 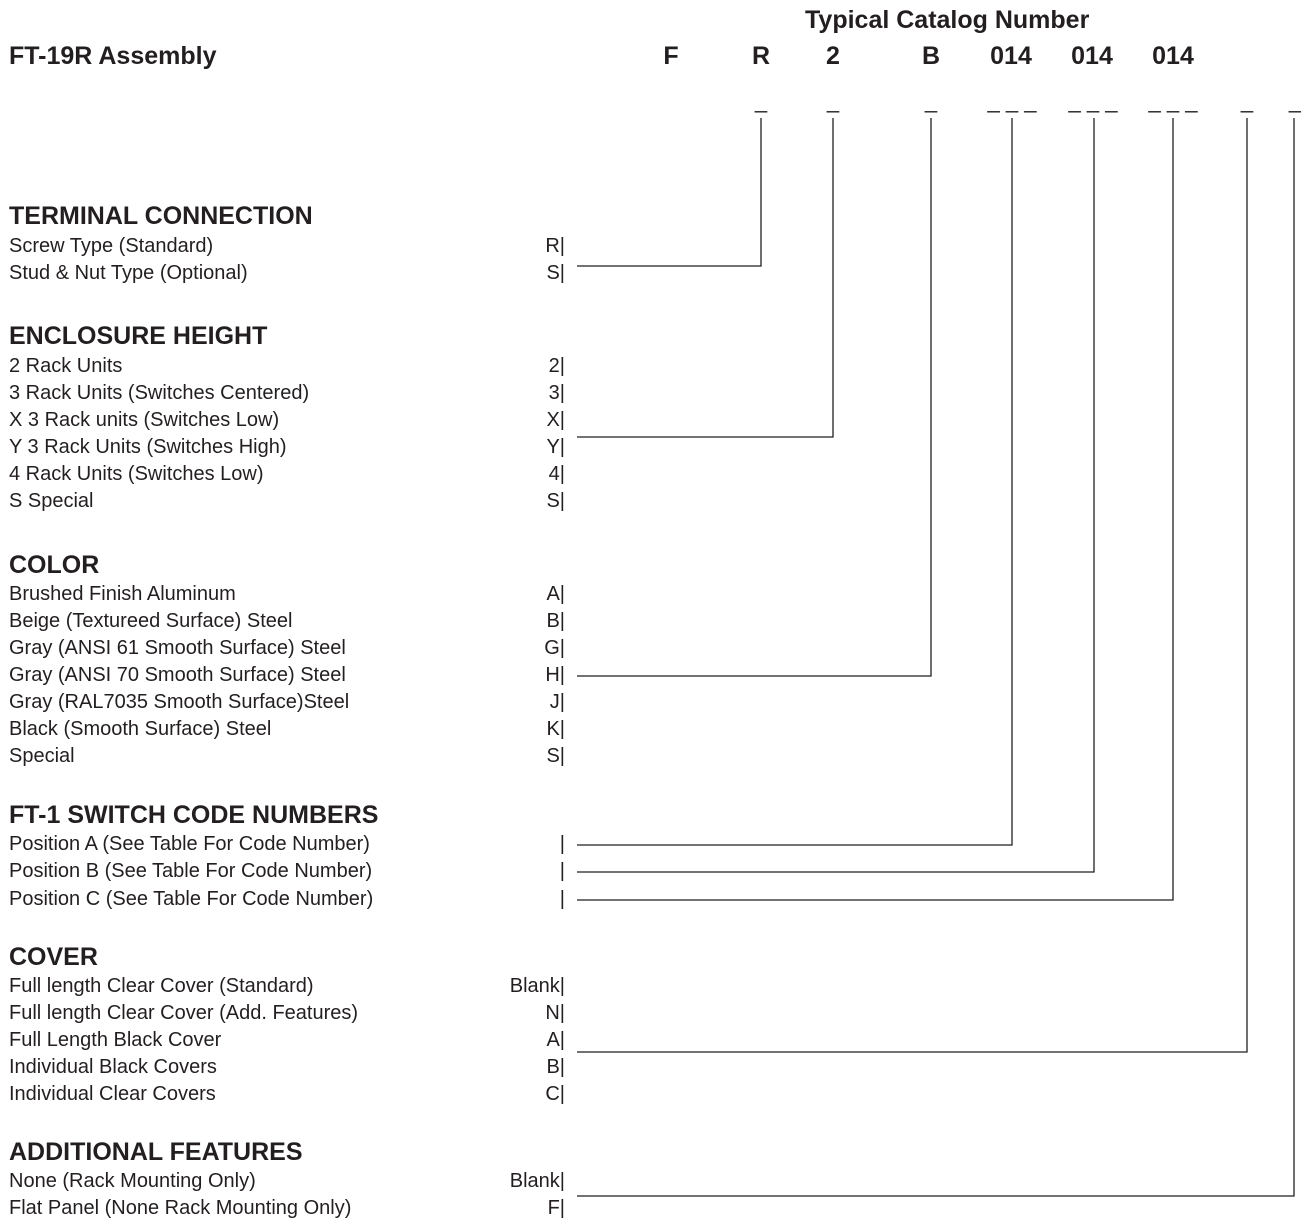 What do you see at coordinates (66, 366) in the screenshot?
I see `option-label: 2 Rack Units` at bounding box center [66, 366].